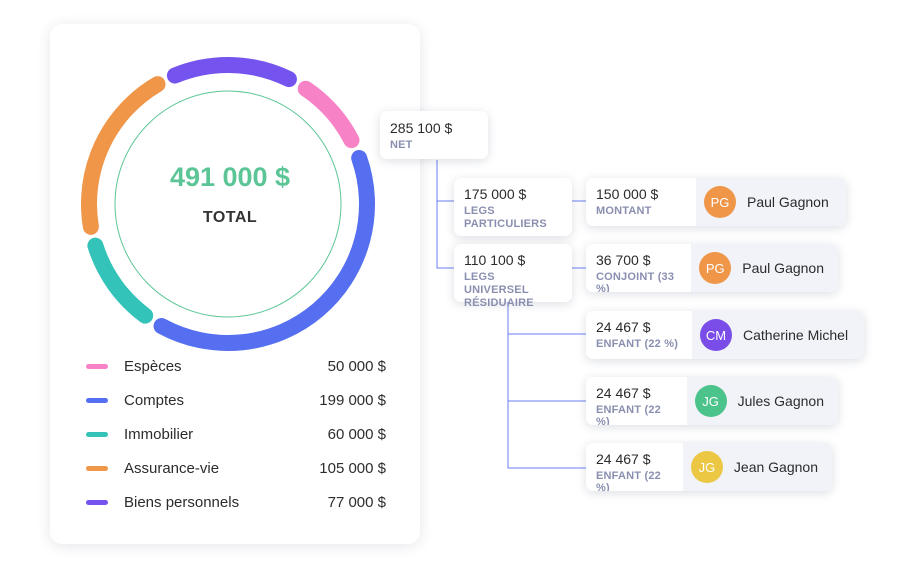  I want to click on legs-particuliers-node: 175 000 $ LEGS PARTICULIERS, so click(513, 207).